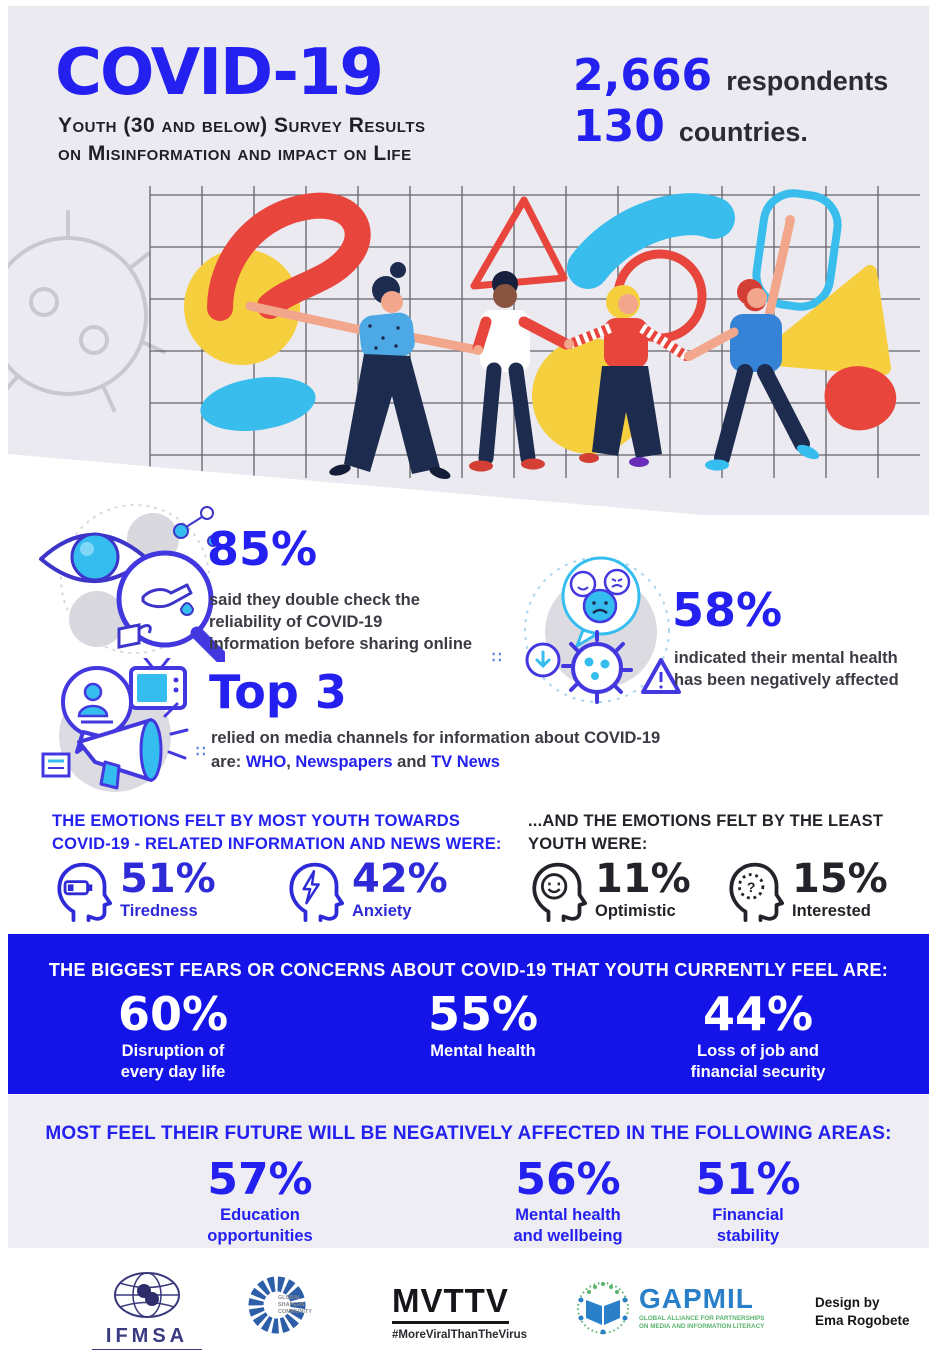 Image resolution: width=937 pixels, height=1356 pixels. Describe the element at coordinates (807, 81) in the screenshot. I see `respondents-label: respondents` at that location.